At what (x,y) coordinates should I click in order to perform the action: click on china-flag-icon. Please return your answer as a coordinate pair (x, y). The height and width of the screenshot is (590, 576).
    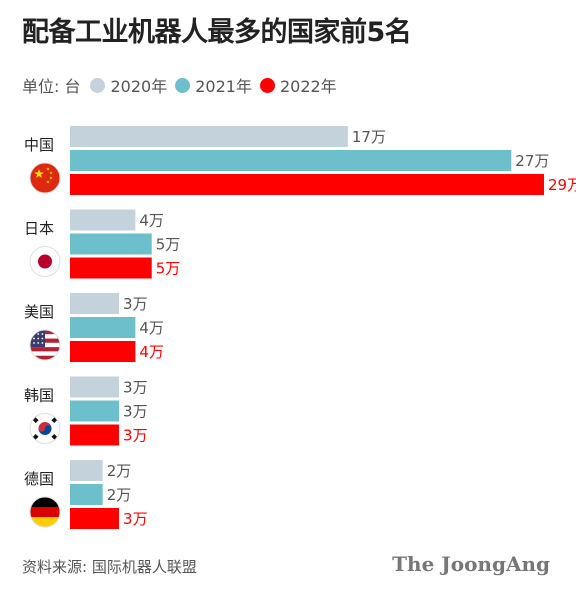
    Looking at the image, I should click on (45, 178).